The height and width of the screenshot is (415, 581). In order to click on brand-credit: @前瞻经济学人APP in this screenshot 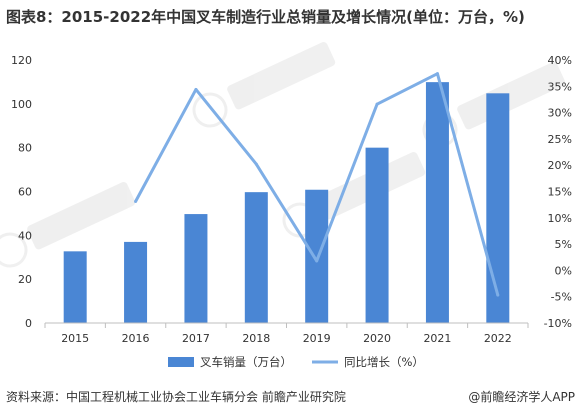, I will do `click(521, 397)`.